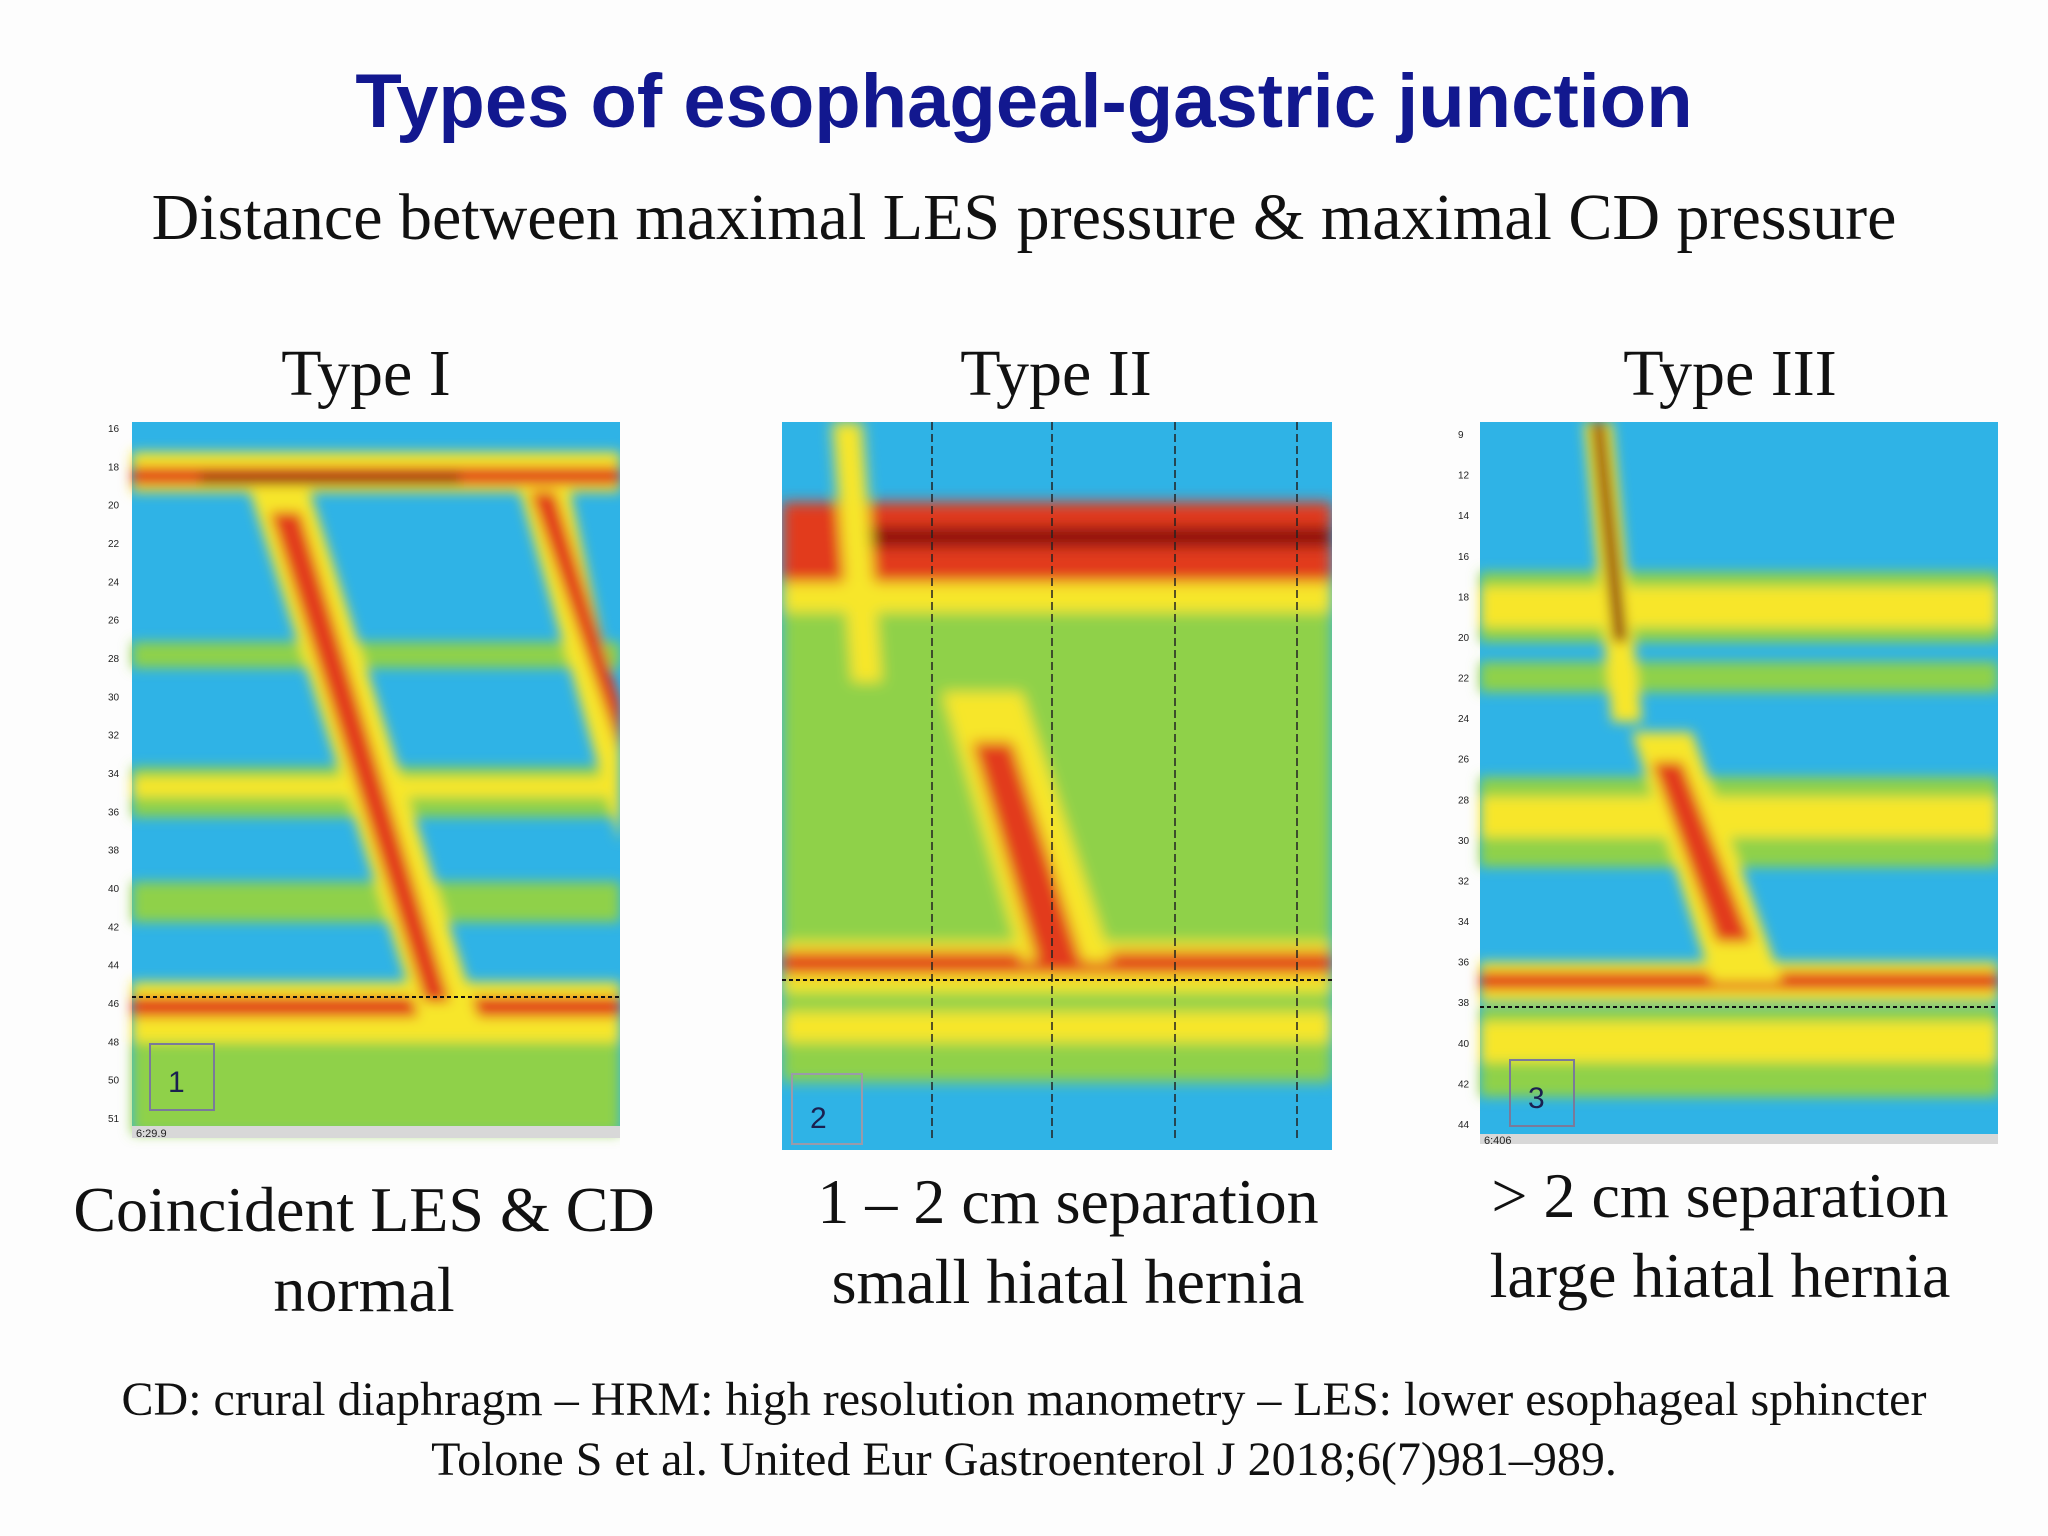 Image resolution: width=2048 pixels, height=1536 pixels. Describe the element at coordinates (364, 1289) in the screenshot. I see `type-1-caption-line2: normal` at that location.